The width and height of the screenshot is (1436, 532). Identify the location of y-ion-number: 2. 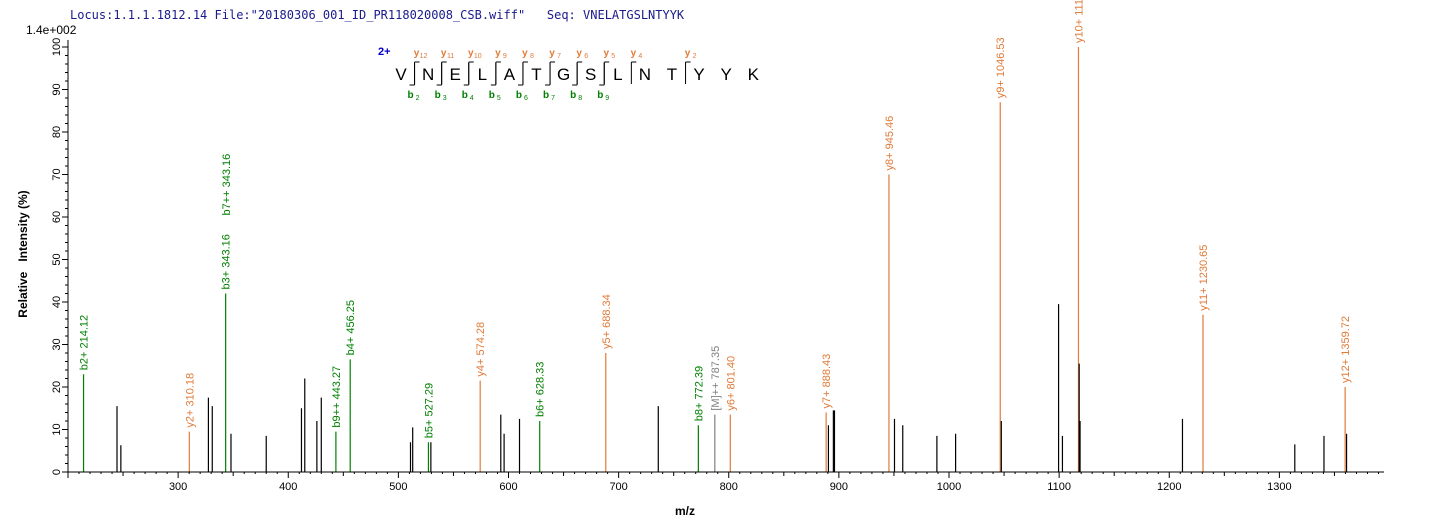
(695, 56).